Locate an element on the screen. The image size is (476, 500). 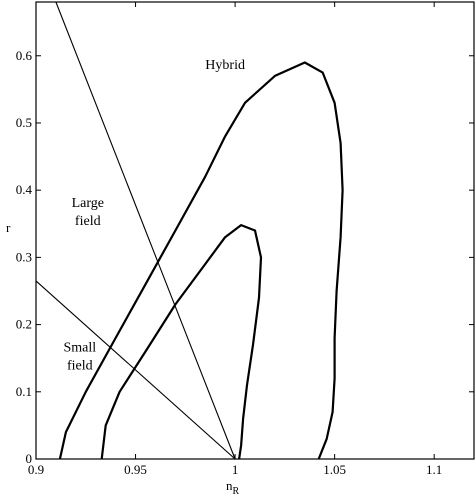
y-axis-title: r is located at coordinates (8, 227).